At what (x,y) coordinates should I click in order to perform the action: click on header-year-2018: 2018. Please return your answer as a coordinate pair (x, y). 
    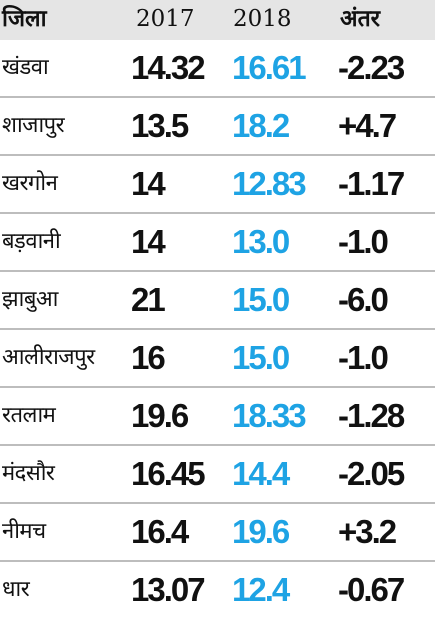
    Looking at the image, I should click on (262, 19).